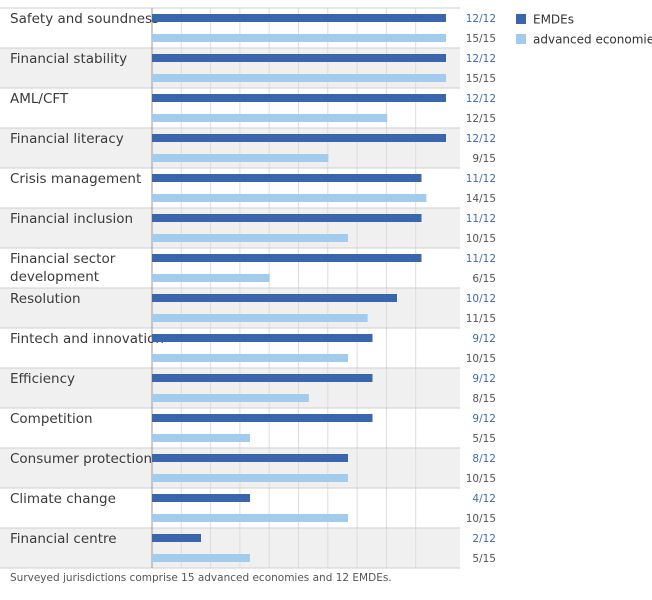  What do you see at coordinates (481, 199) in the screenshot?
I see `data-label-advanced-economies: 14/15` at bounding box center [481, 199].